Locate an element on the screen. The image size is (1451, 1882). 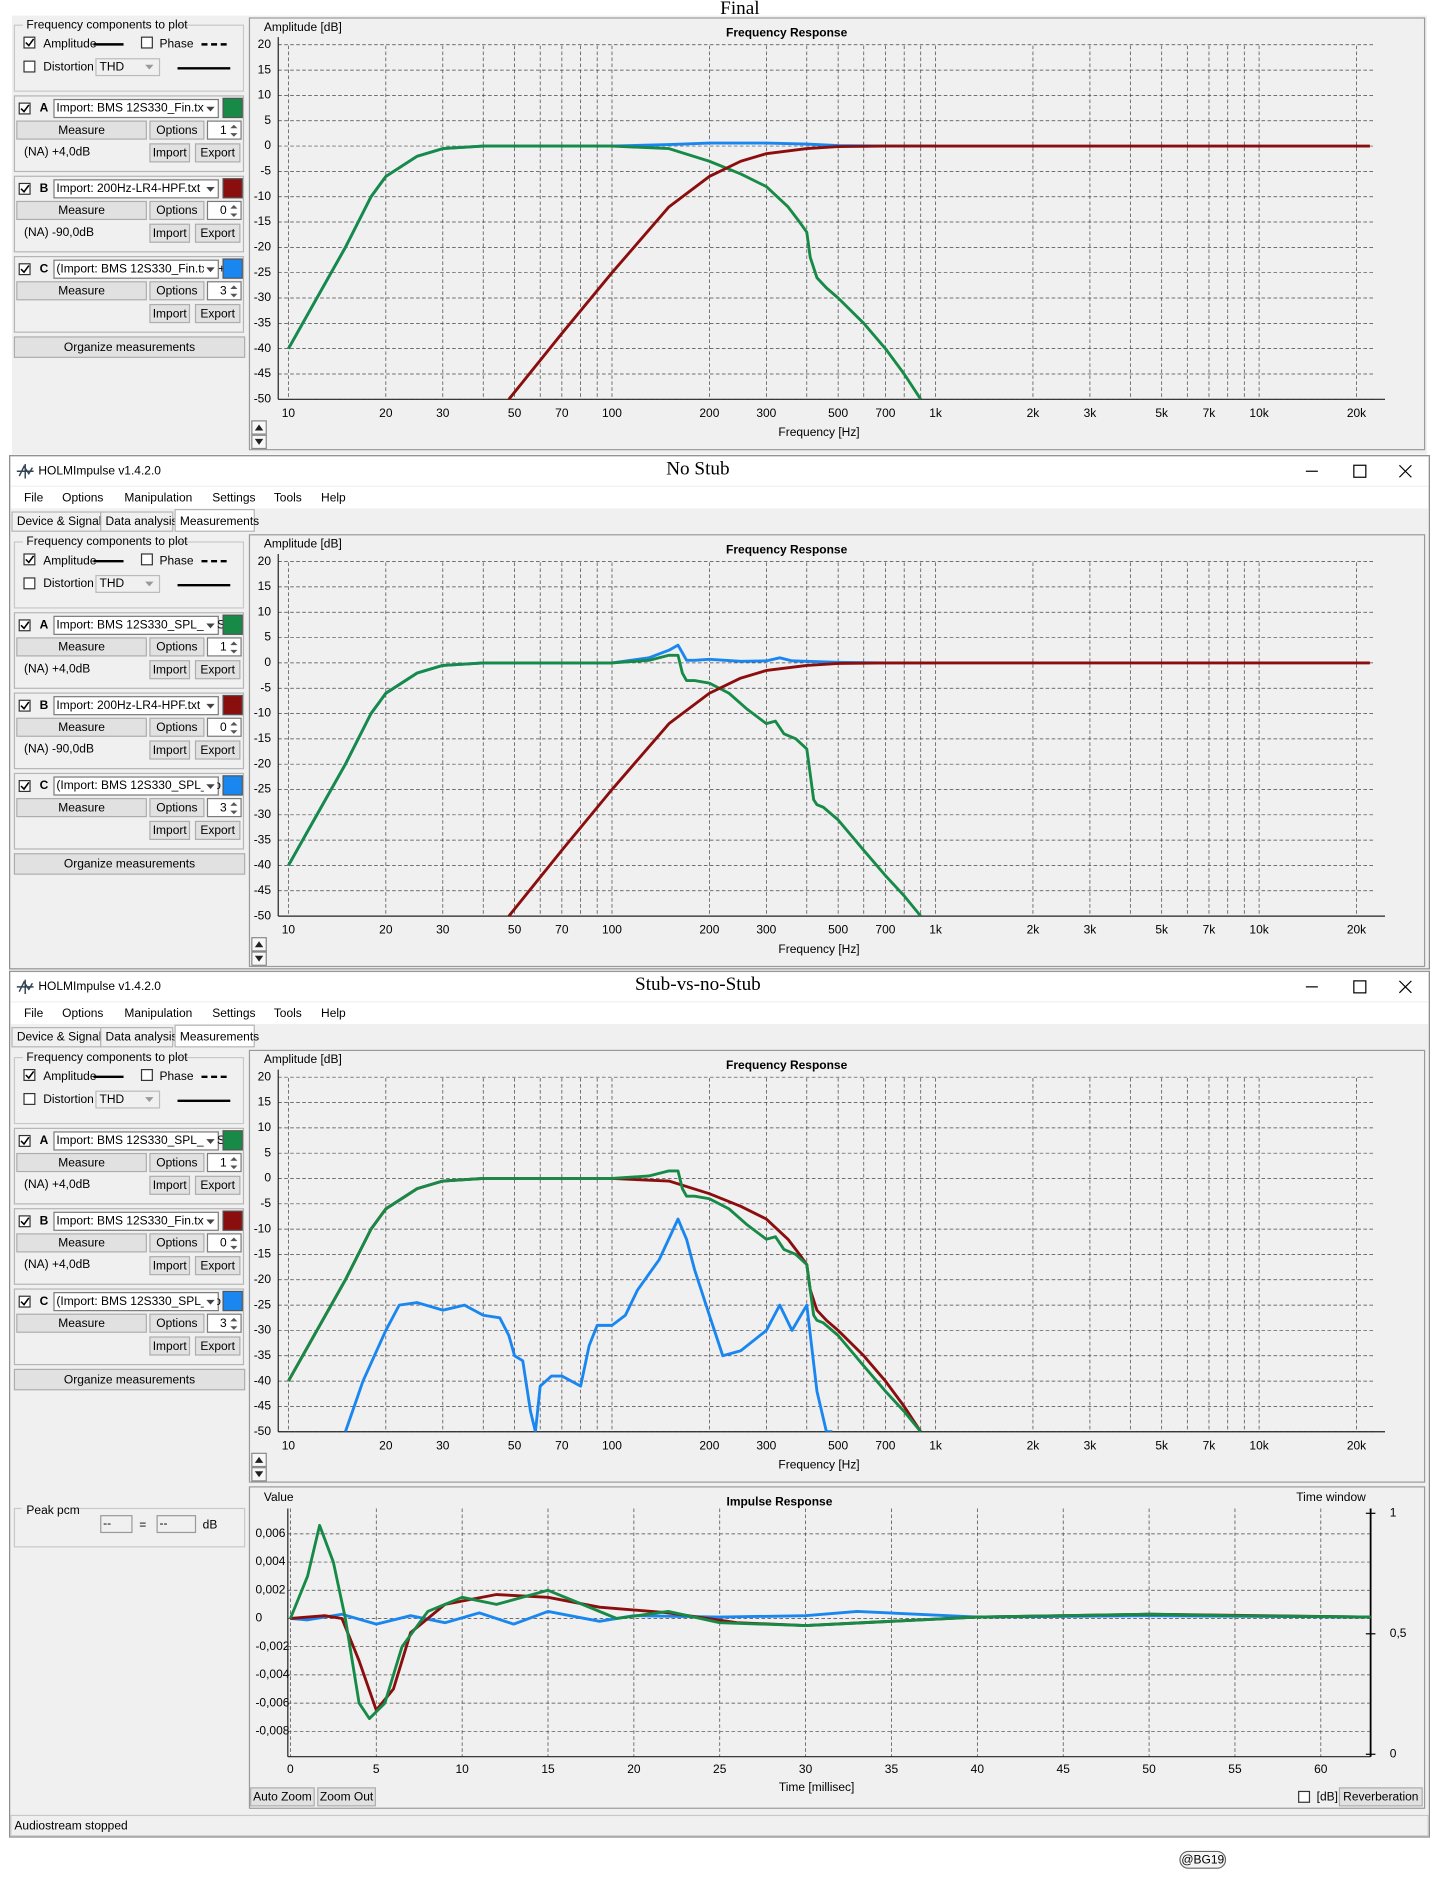
amplitude-label: Amplitude is located at coordinates (70, 560).